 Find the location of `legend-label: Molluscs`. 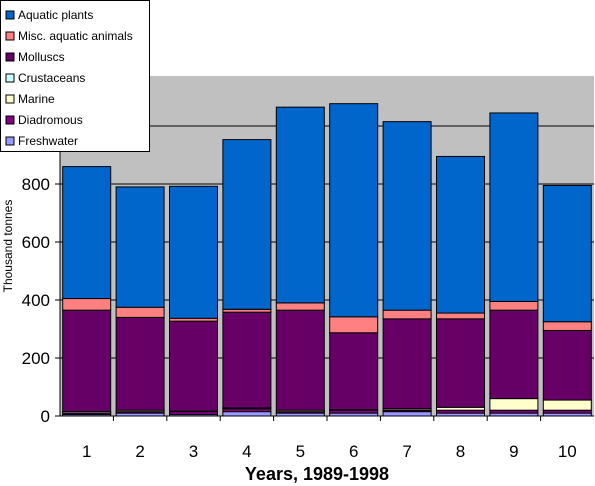

legend-label: Molluscs is located at coordinates (41, 57).